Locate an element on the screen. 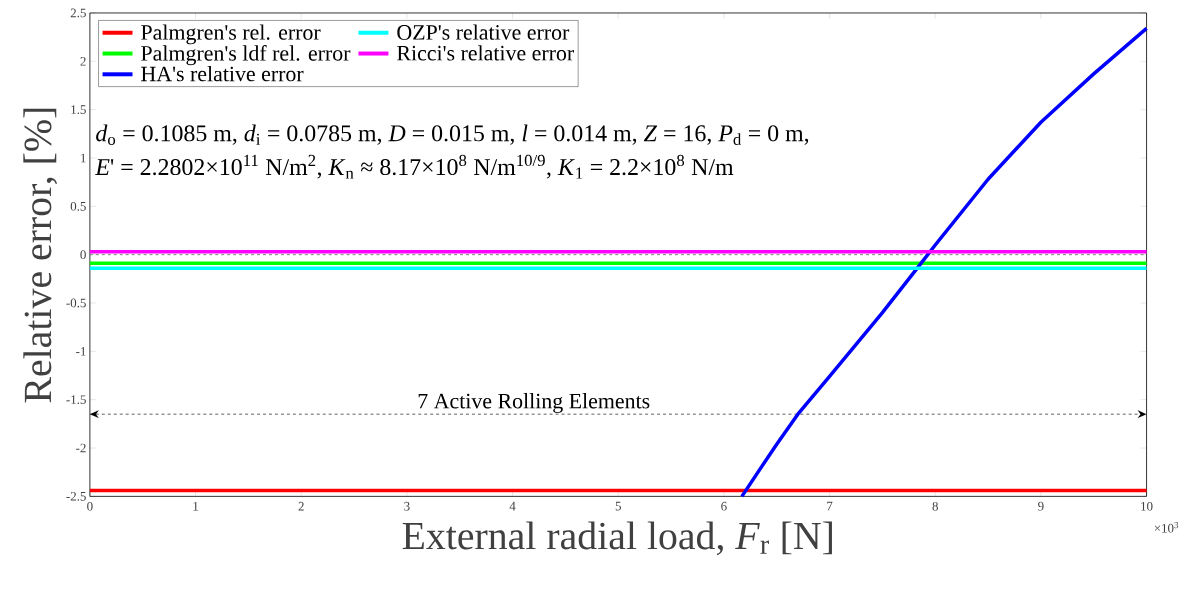  x-tick-label: 8 is located at coordinates (935, 506).